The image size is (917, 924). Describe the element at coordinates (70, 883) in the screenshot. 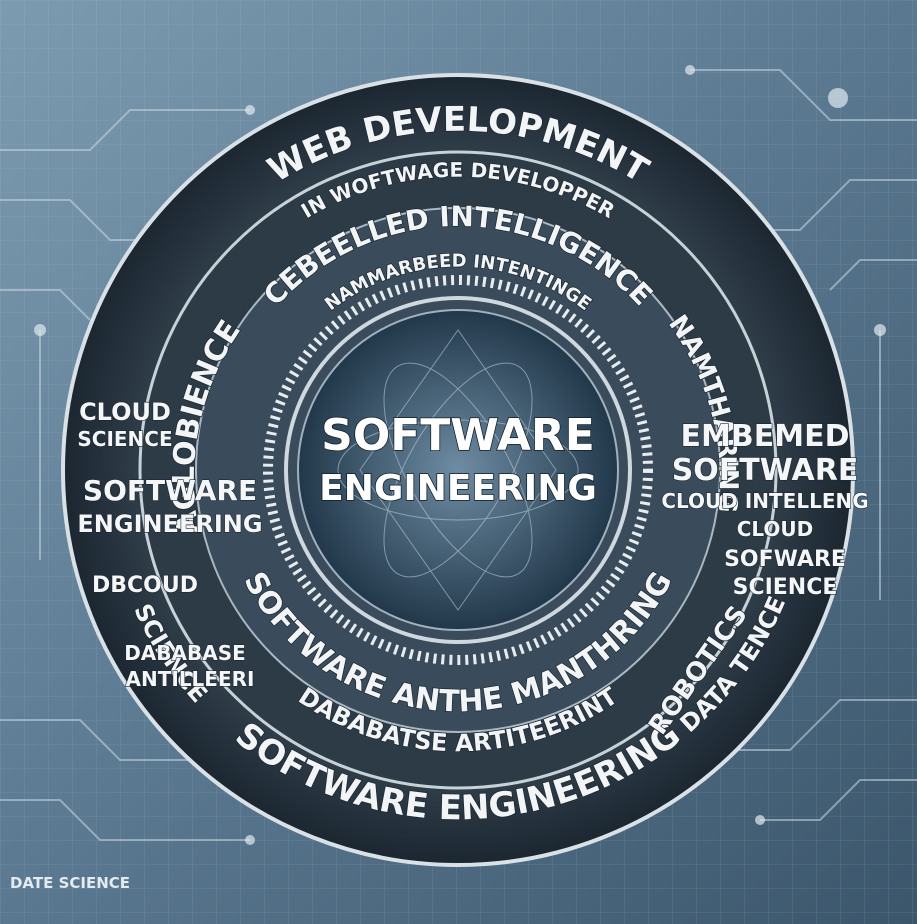

I see `corner-label: DATE SCIENCE` at that location.